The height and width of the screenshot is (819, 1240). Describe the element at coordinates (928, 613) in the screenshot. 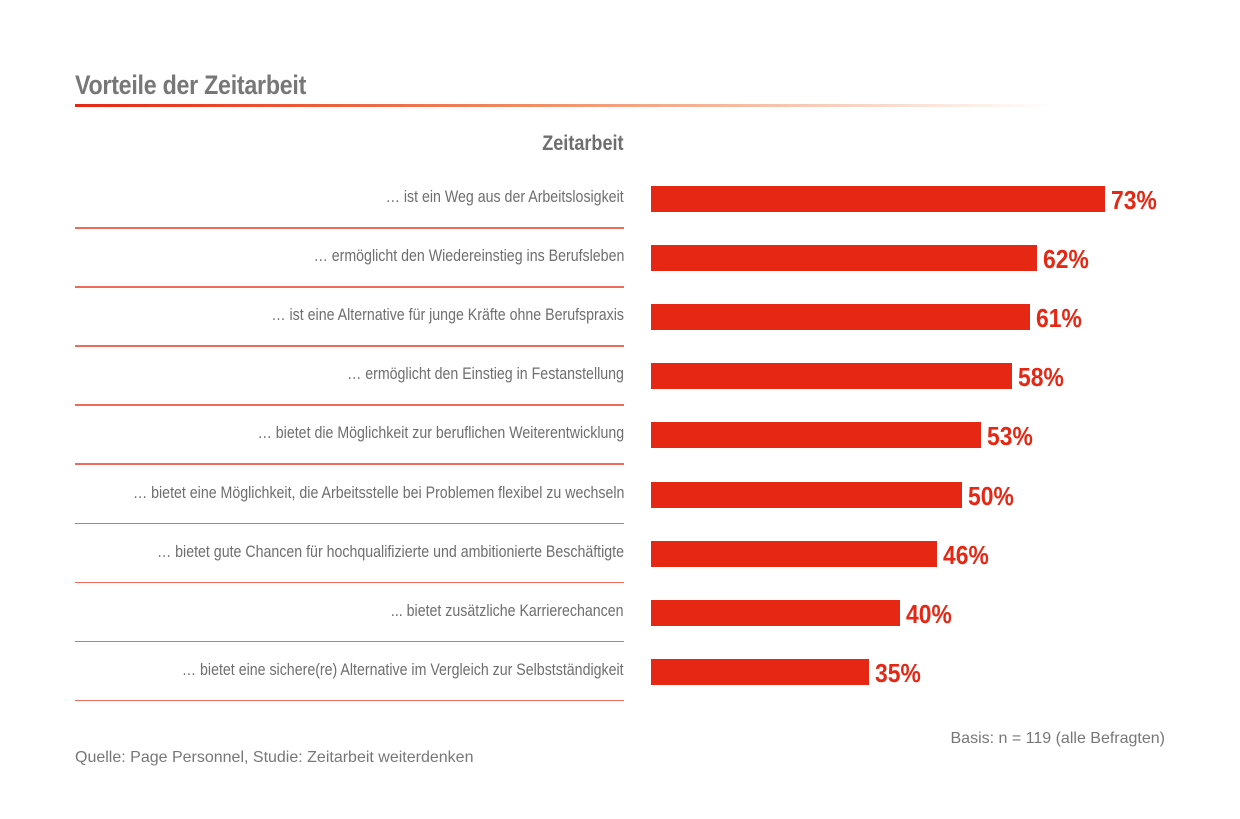

I see `value-label: 40%` at that location.